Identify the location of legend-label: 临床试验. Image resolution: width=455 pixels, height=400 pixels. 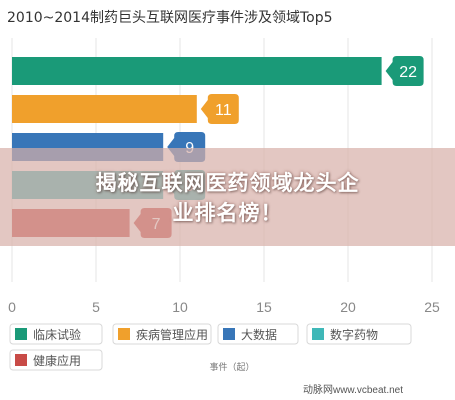
(57, 334).